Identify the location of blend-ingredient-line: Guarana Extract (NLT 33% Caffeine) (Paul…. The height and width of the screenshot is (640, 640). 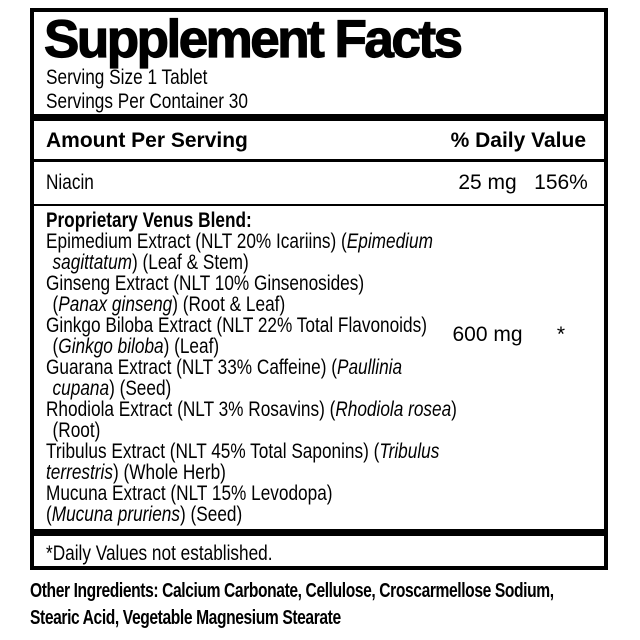
(224, 367).